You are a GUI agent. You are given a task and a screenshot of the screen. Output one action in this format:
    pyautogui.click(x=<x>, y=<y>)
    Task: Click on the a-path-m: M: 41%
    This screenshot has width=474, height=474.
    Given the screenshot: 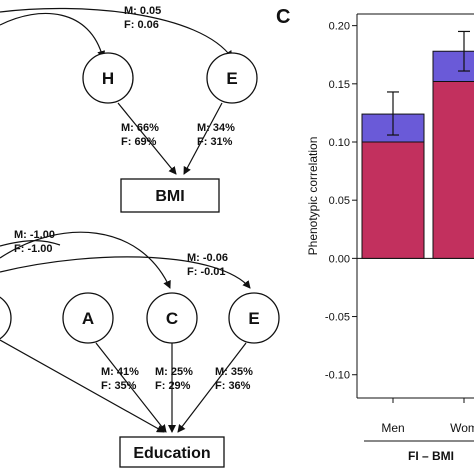 What is the action you would take?
    pyautogui.click(x=120, y=372)
    